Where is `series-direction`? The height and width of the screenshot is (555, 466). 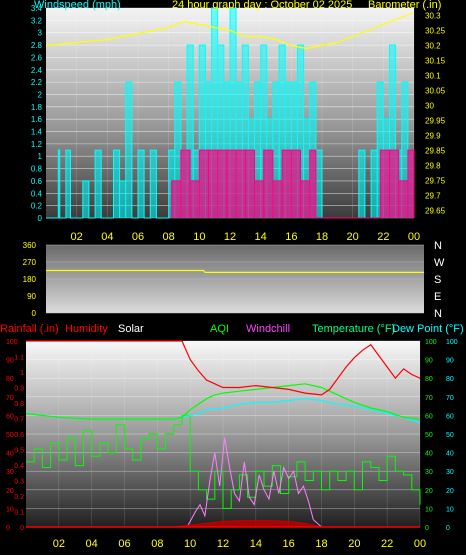 series-direction is located at coordinates (235, 271).